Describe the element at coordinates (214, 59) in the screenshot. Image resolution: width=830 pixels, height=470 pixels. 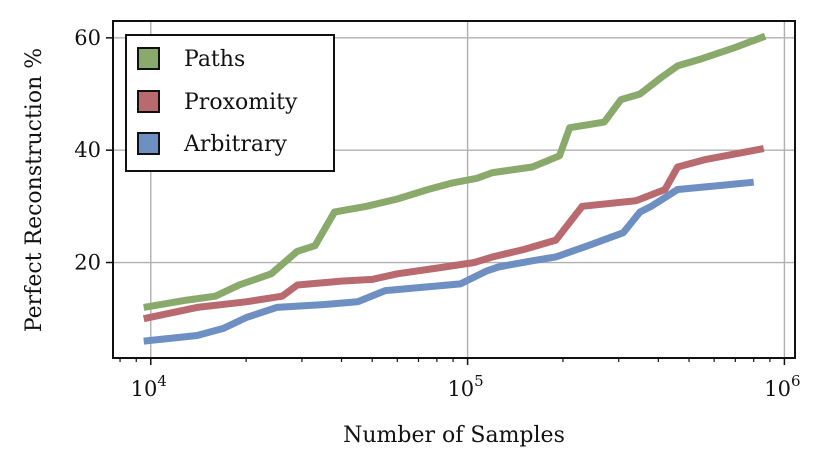
I see `legend-label-paths: Paths` at that location.